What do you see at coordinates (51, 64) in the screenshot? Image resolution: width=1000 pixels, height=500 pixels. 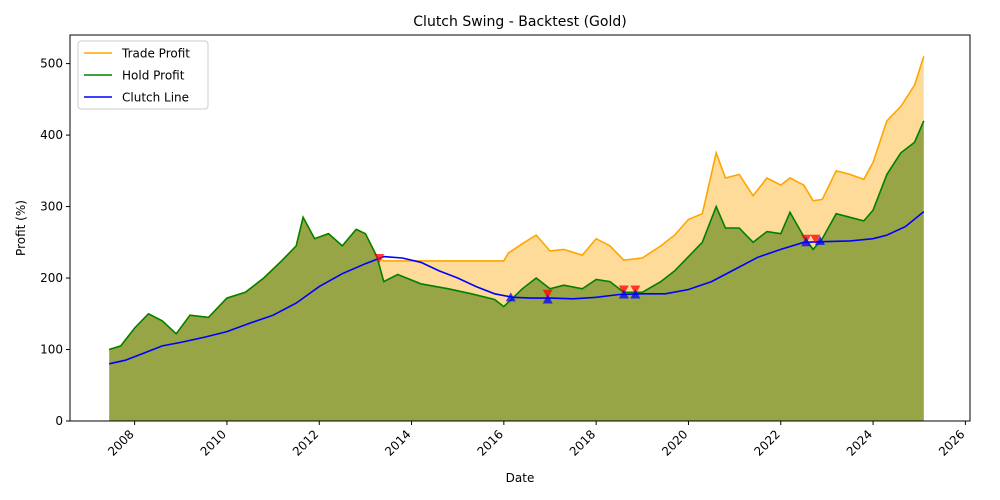 I see `y-tick-label: 500` at bounding box center [51, 64].